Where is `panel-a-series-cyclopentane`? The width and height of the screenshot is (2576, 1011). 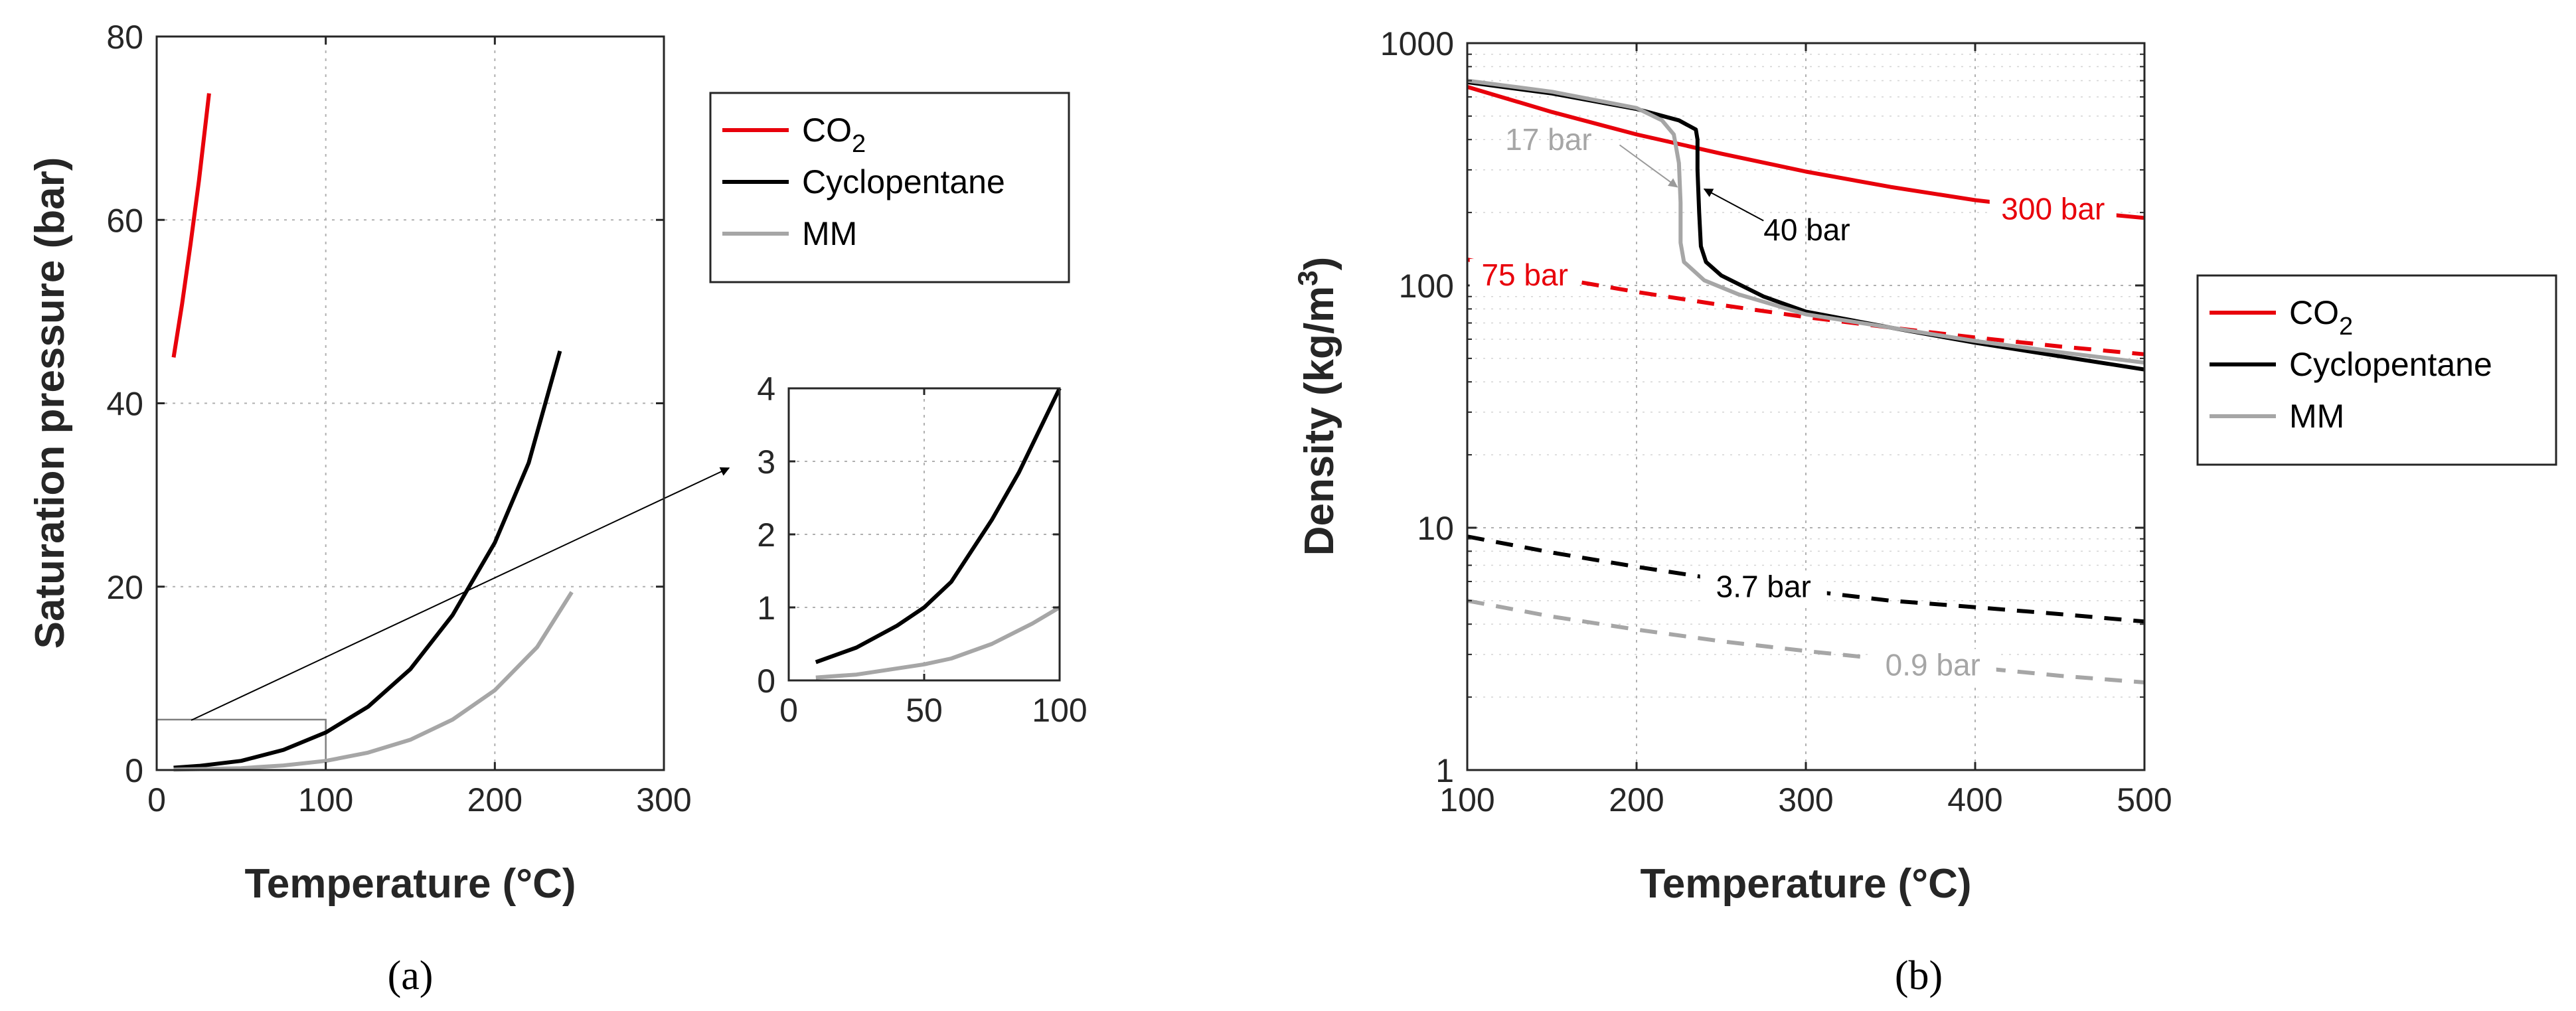
panel-a-series-cyclopentane is located at coordinates (367, 560).